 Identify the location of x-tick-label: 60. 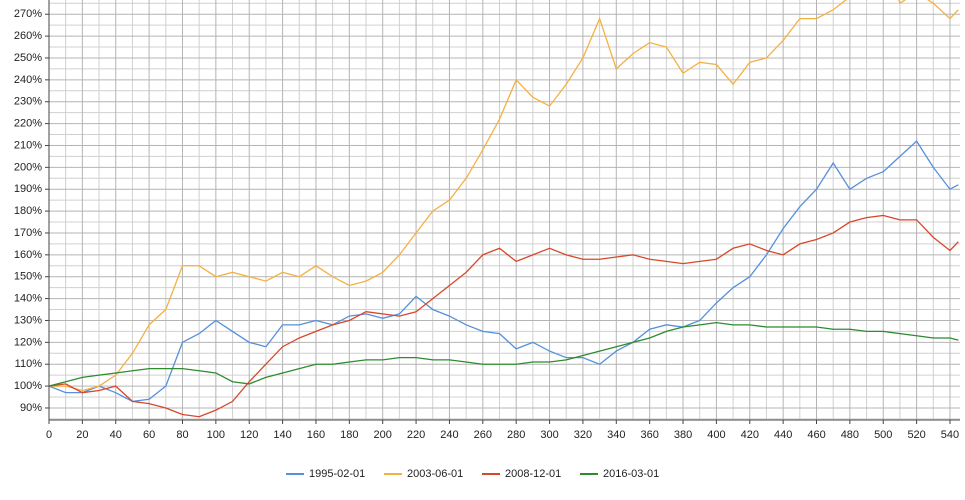
(149, 435).